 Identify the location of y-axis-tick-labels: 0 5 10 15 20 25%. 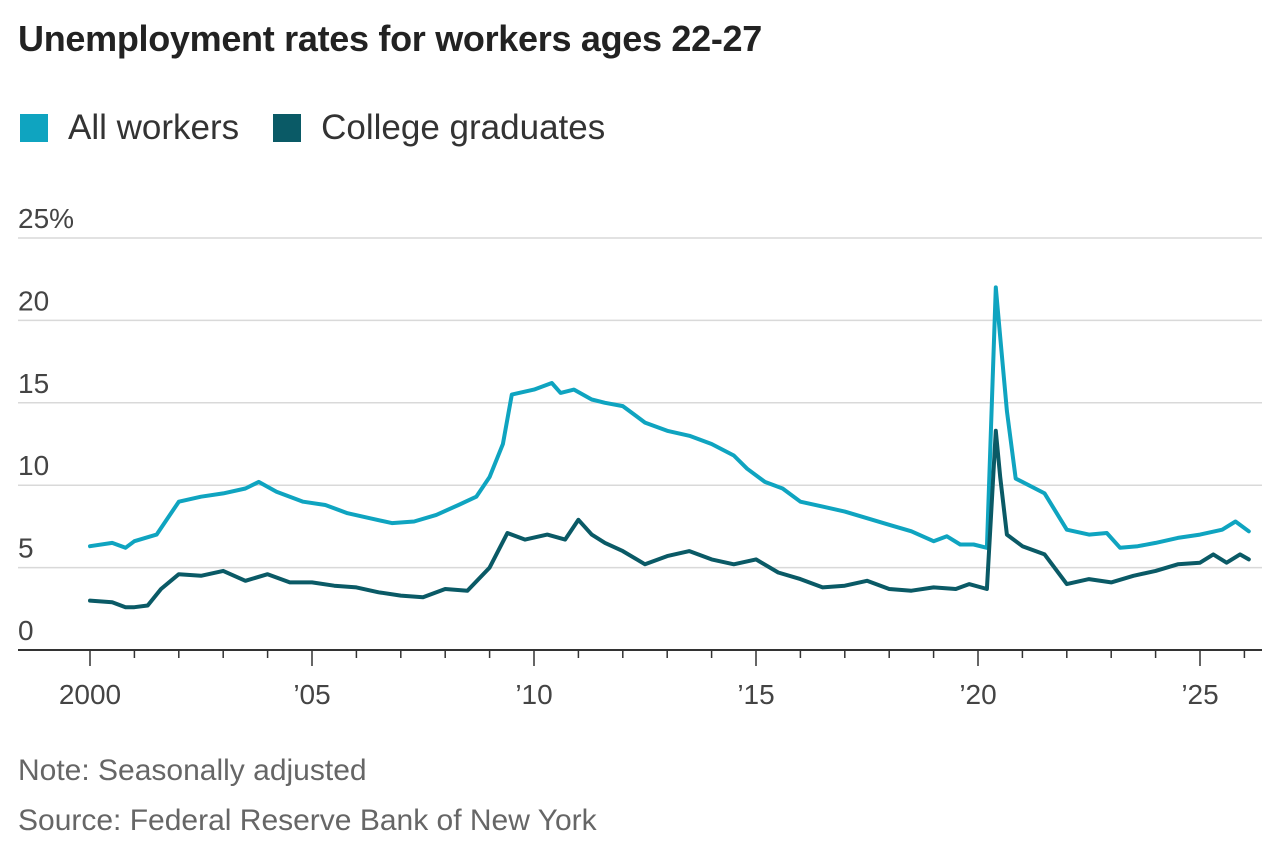
(46, 424).